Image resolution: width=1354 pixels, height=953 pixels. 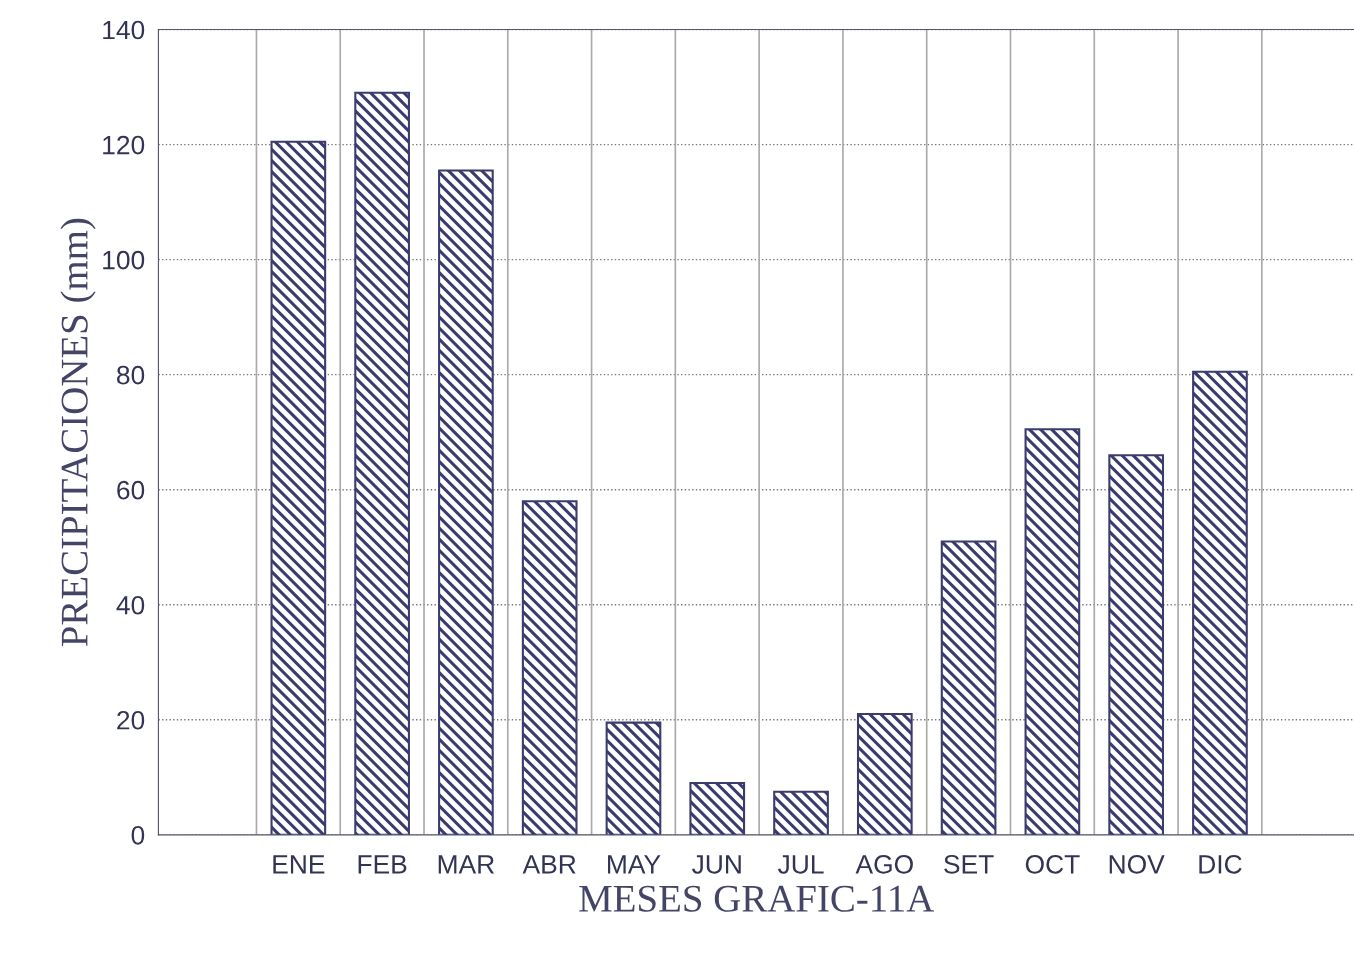 What do you see at coordinates (634, 864) in the screenshot?
I see `x-tick-label: MAY` at bounding box center [634, 864].